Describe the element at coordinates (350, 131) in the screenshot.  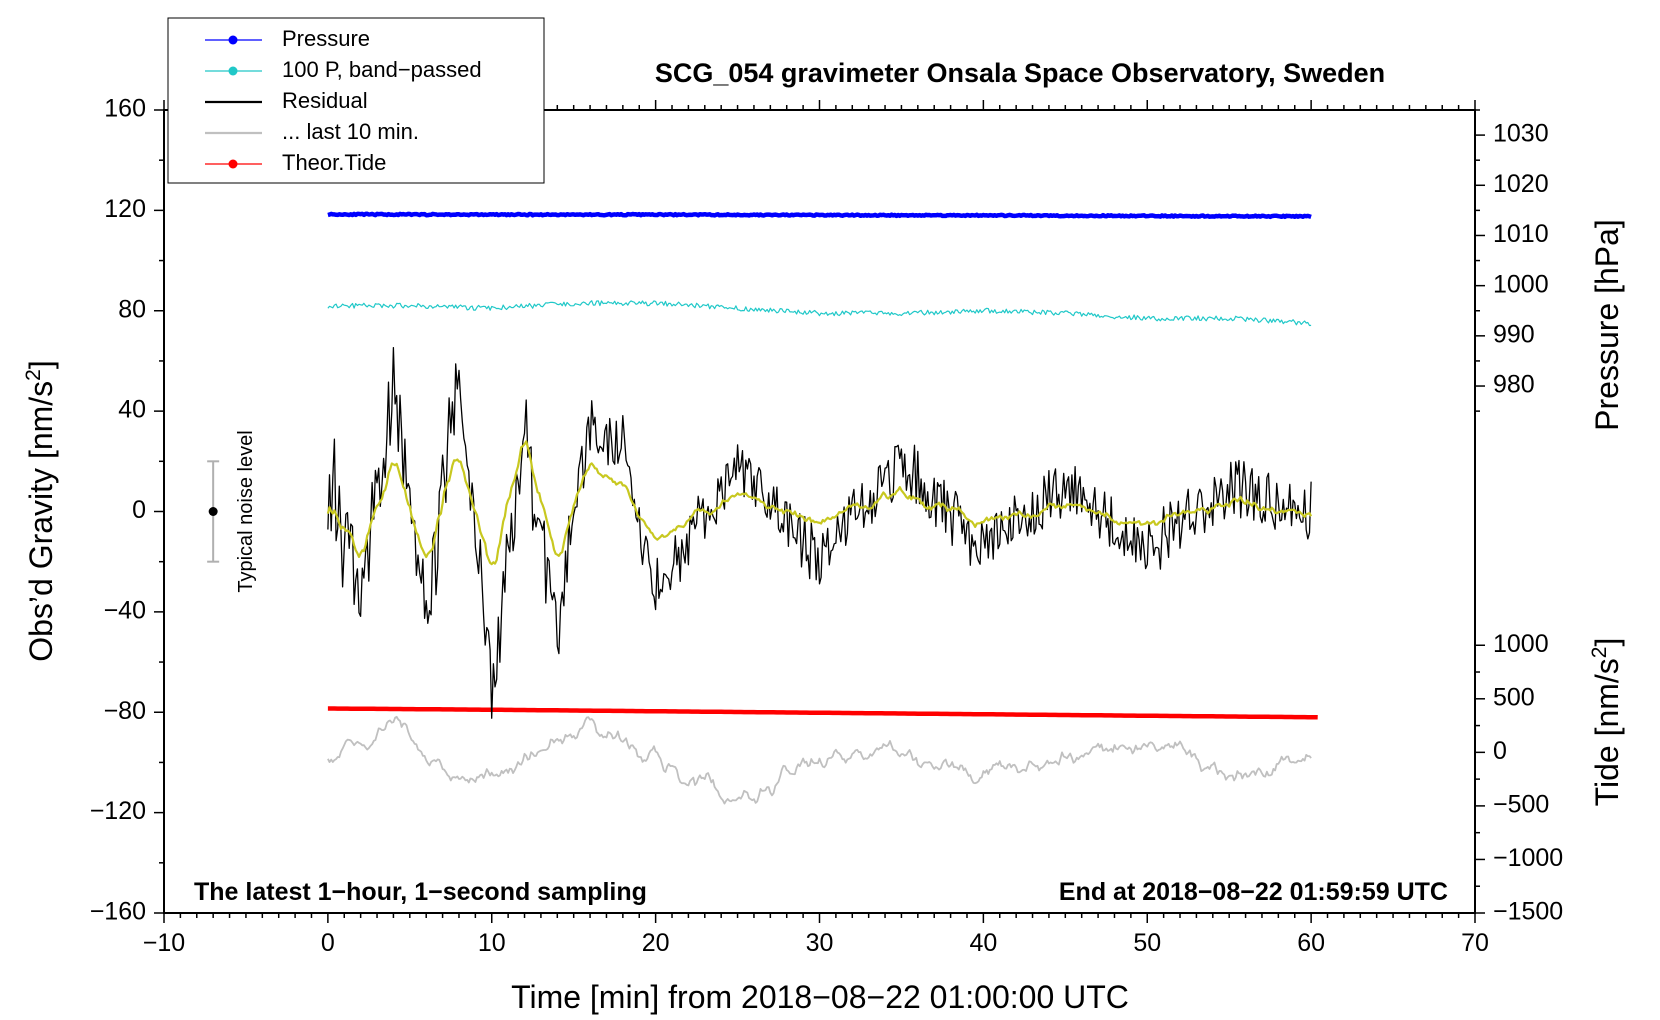
I see `legend-label: ... last 10 min.` at that location.